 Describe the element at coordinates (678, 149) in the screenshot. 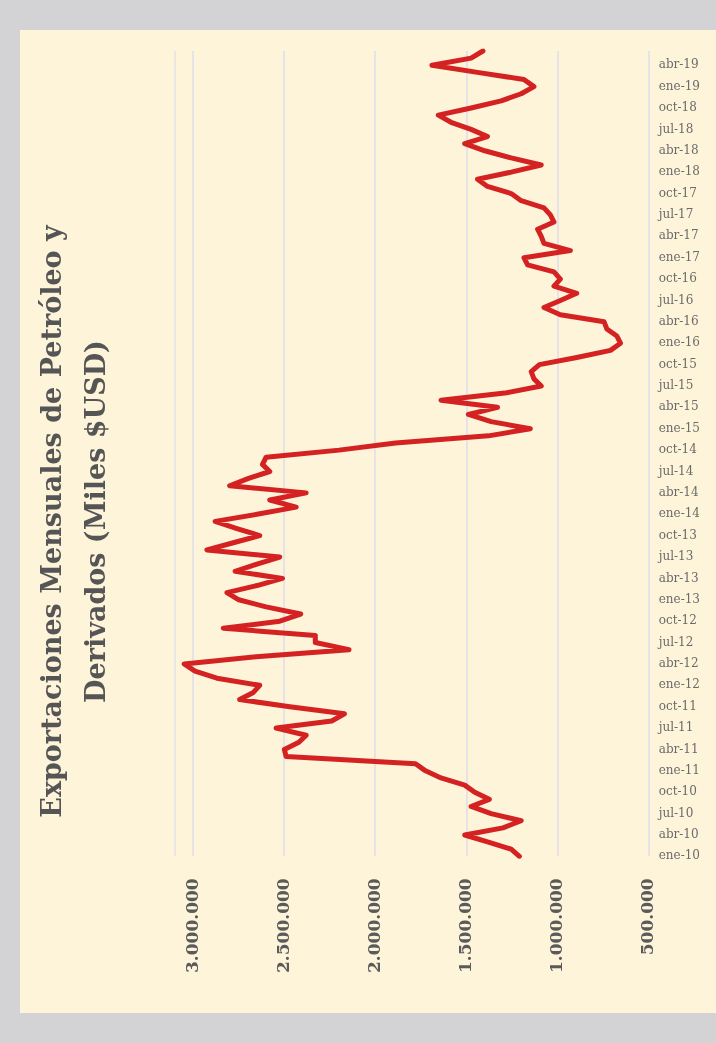

I see `y-tick-label: abr-18` at that location.